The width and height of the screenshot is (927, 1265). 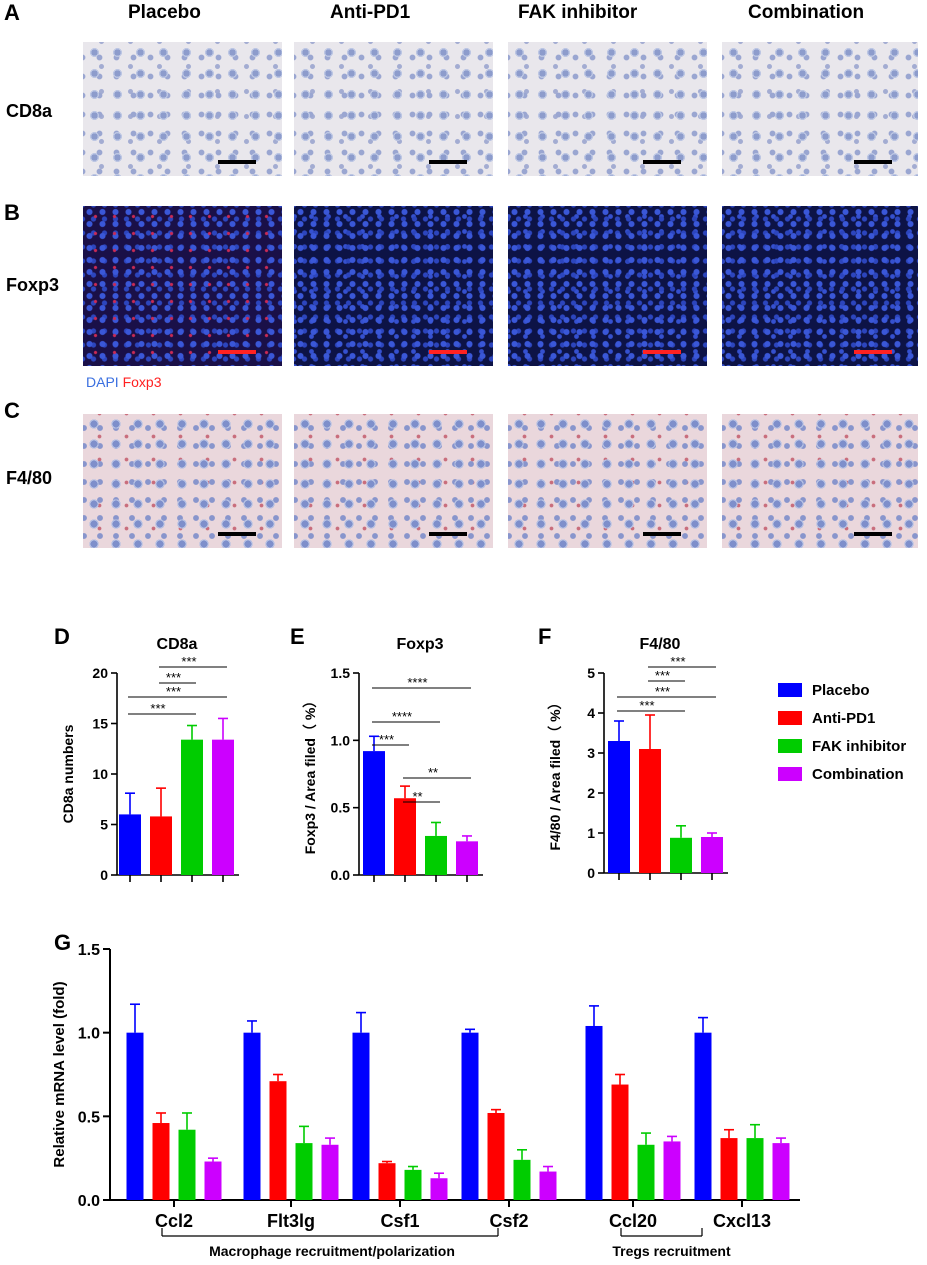 I want to click on chart-g-x-tick-label: Ccl20, so click(x=633, y=1221).